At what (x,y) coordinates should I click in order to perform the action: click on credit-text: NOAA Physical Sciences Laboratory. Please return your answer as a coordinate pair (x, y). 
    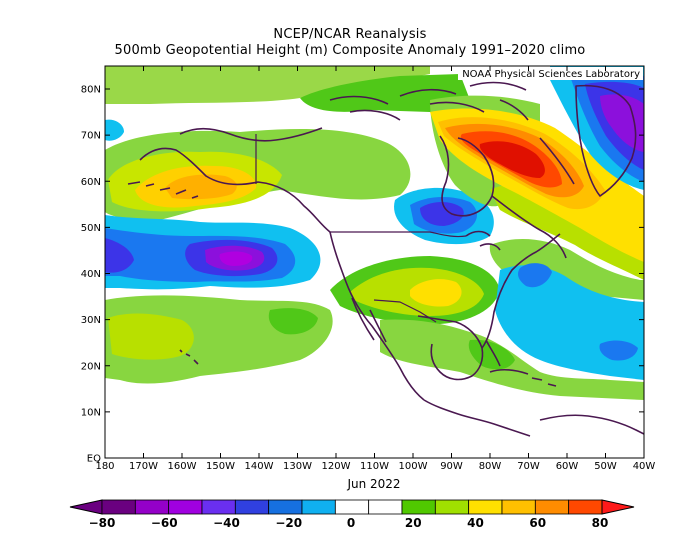
    Looking at the image, I should click on (551, 74).